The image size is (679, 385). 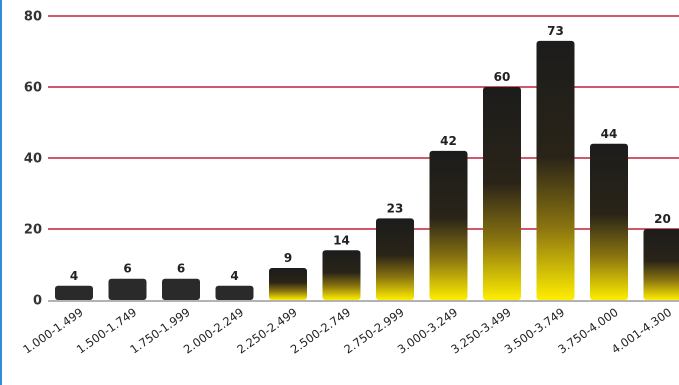 What do you see at coordinates (33, 88) in the screenshot?
I see `y-tick-label: 60` at bounding box center [33, 88].